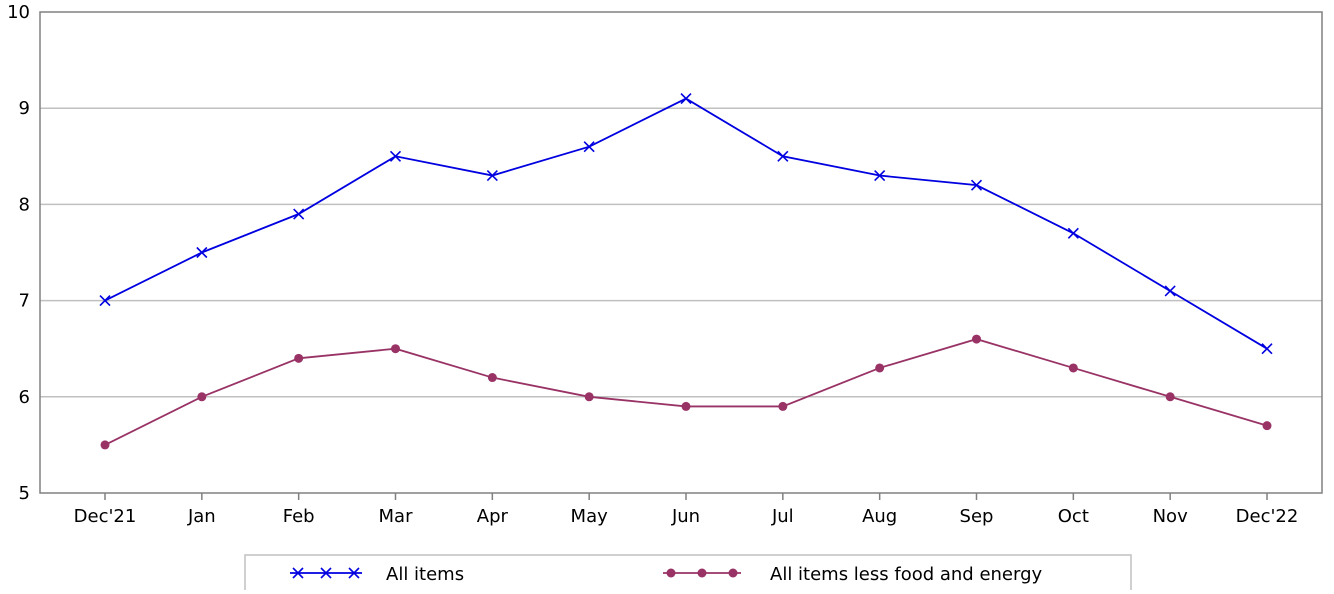  What do you see at coordinates (977, 516) in the screenshot?
I see `x-tick-label: Sep` at bounding box center [977, 516].